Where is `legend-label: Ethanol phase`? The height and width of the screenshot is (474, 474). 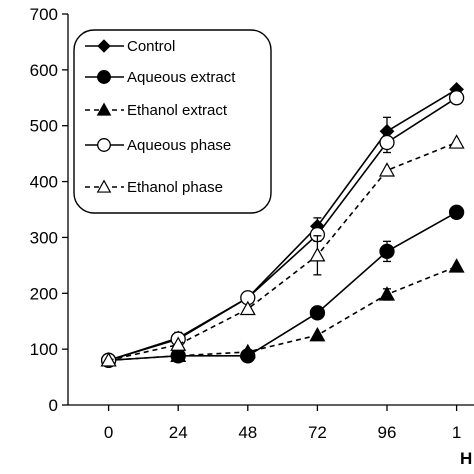 legend-label: Ethanol phase is located at coordinates (175, 187).